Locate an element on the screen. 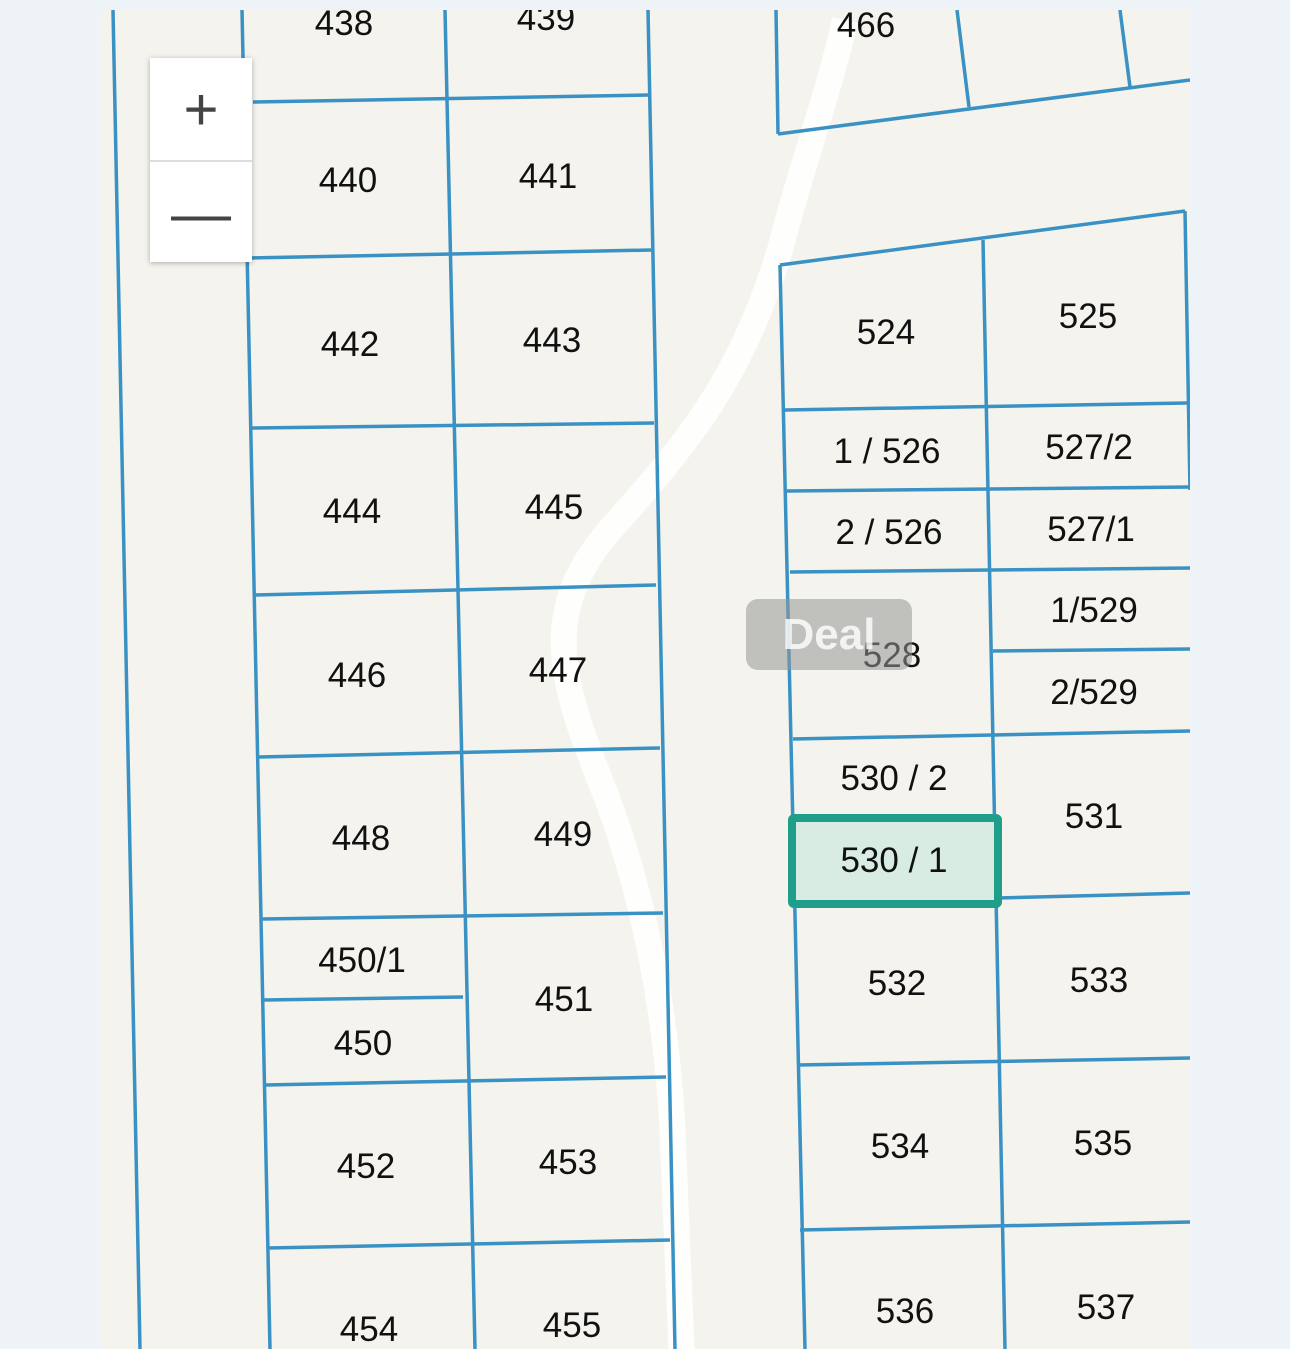  parcel-label: 451 is located at coordinates (564, 999).